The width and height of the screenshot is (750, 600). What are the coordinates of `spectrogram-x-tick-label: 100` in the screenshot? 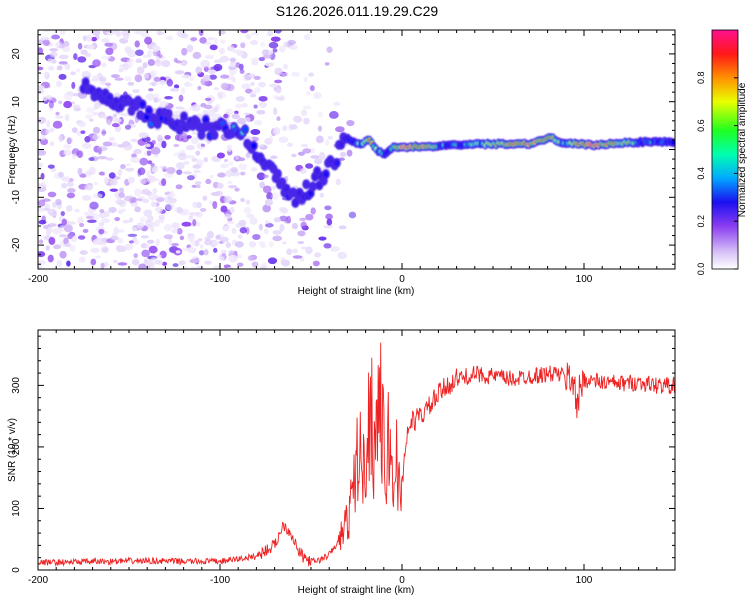 It's located at (584, 279).